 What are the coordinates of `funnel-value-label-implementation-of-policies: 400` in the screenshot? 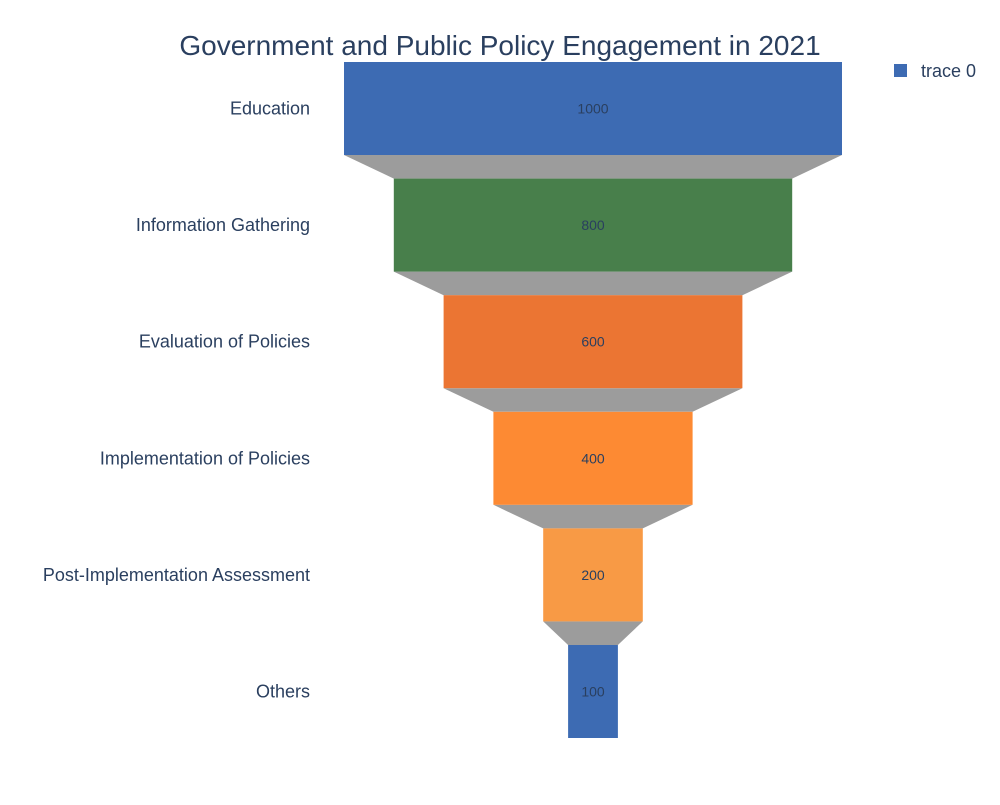 It's located at (593, 458).